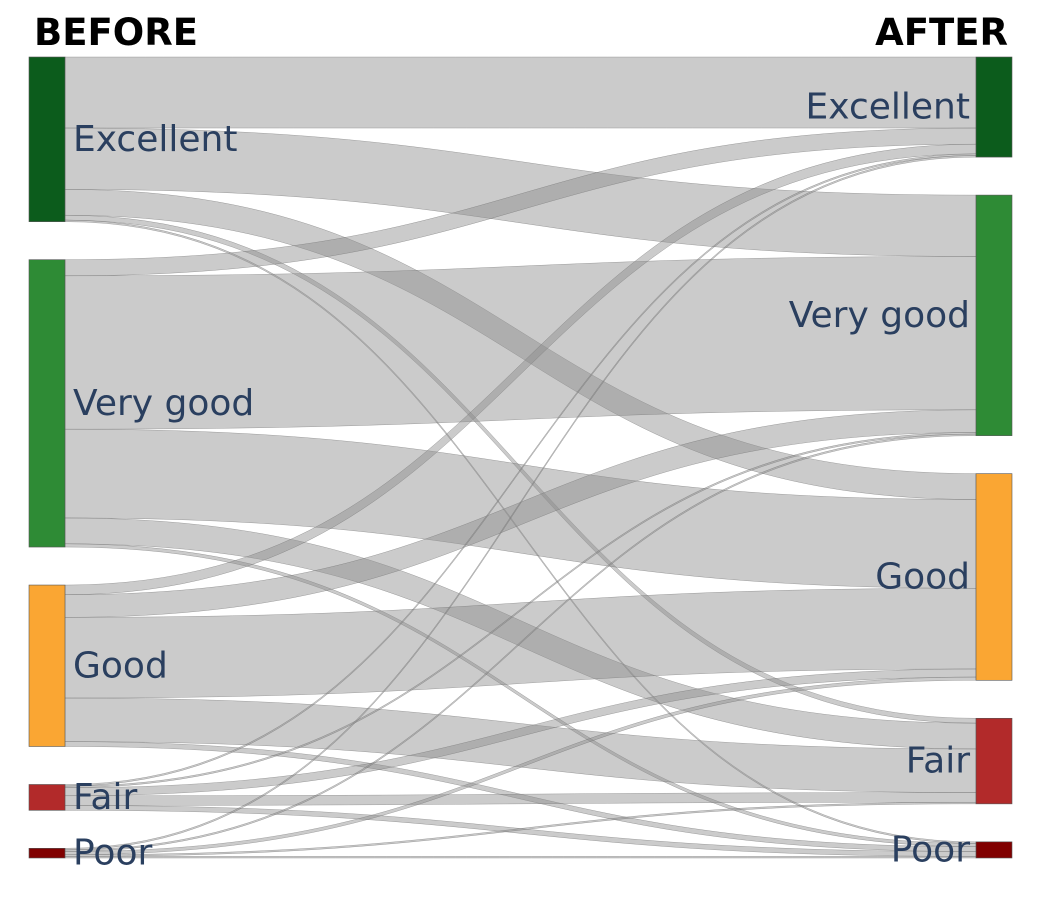 Image resolution: width=1048 pixels, height=900 pixels. I want to click on node-after-very-good, so click(994, 315).